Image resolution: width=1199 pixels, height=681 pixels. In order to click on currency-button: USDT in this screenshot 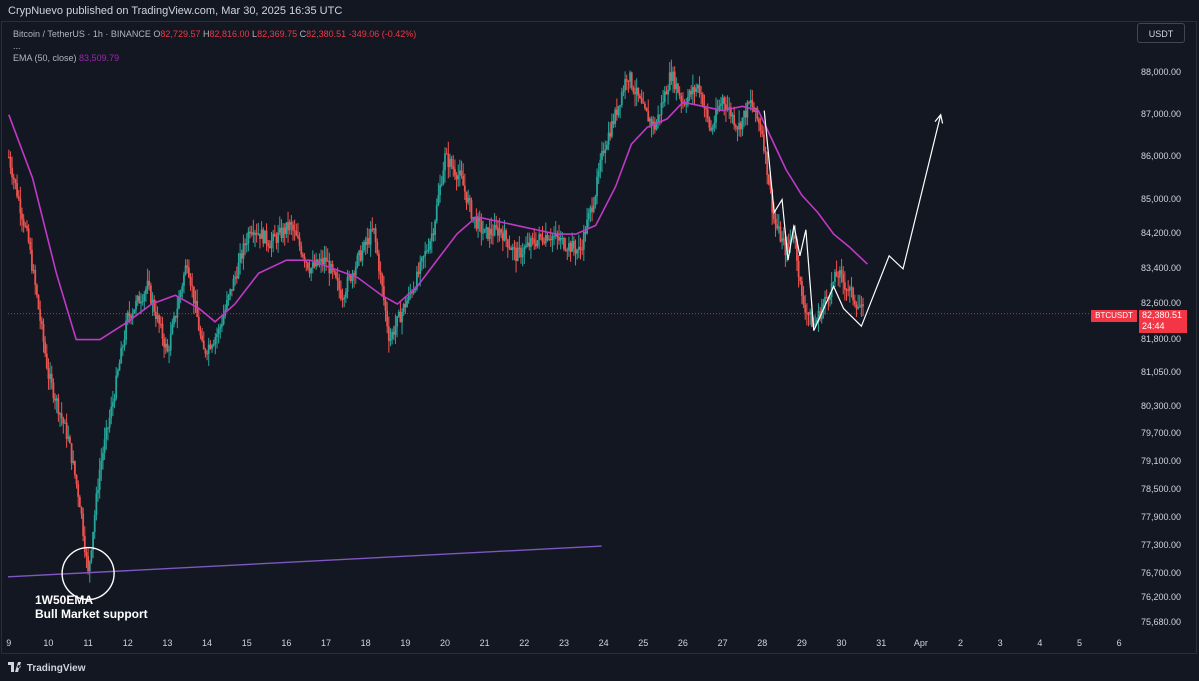, I will do `click(1161, 33)`.